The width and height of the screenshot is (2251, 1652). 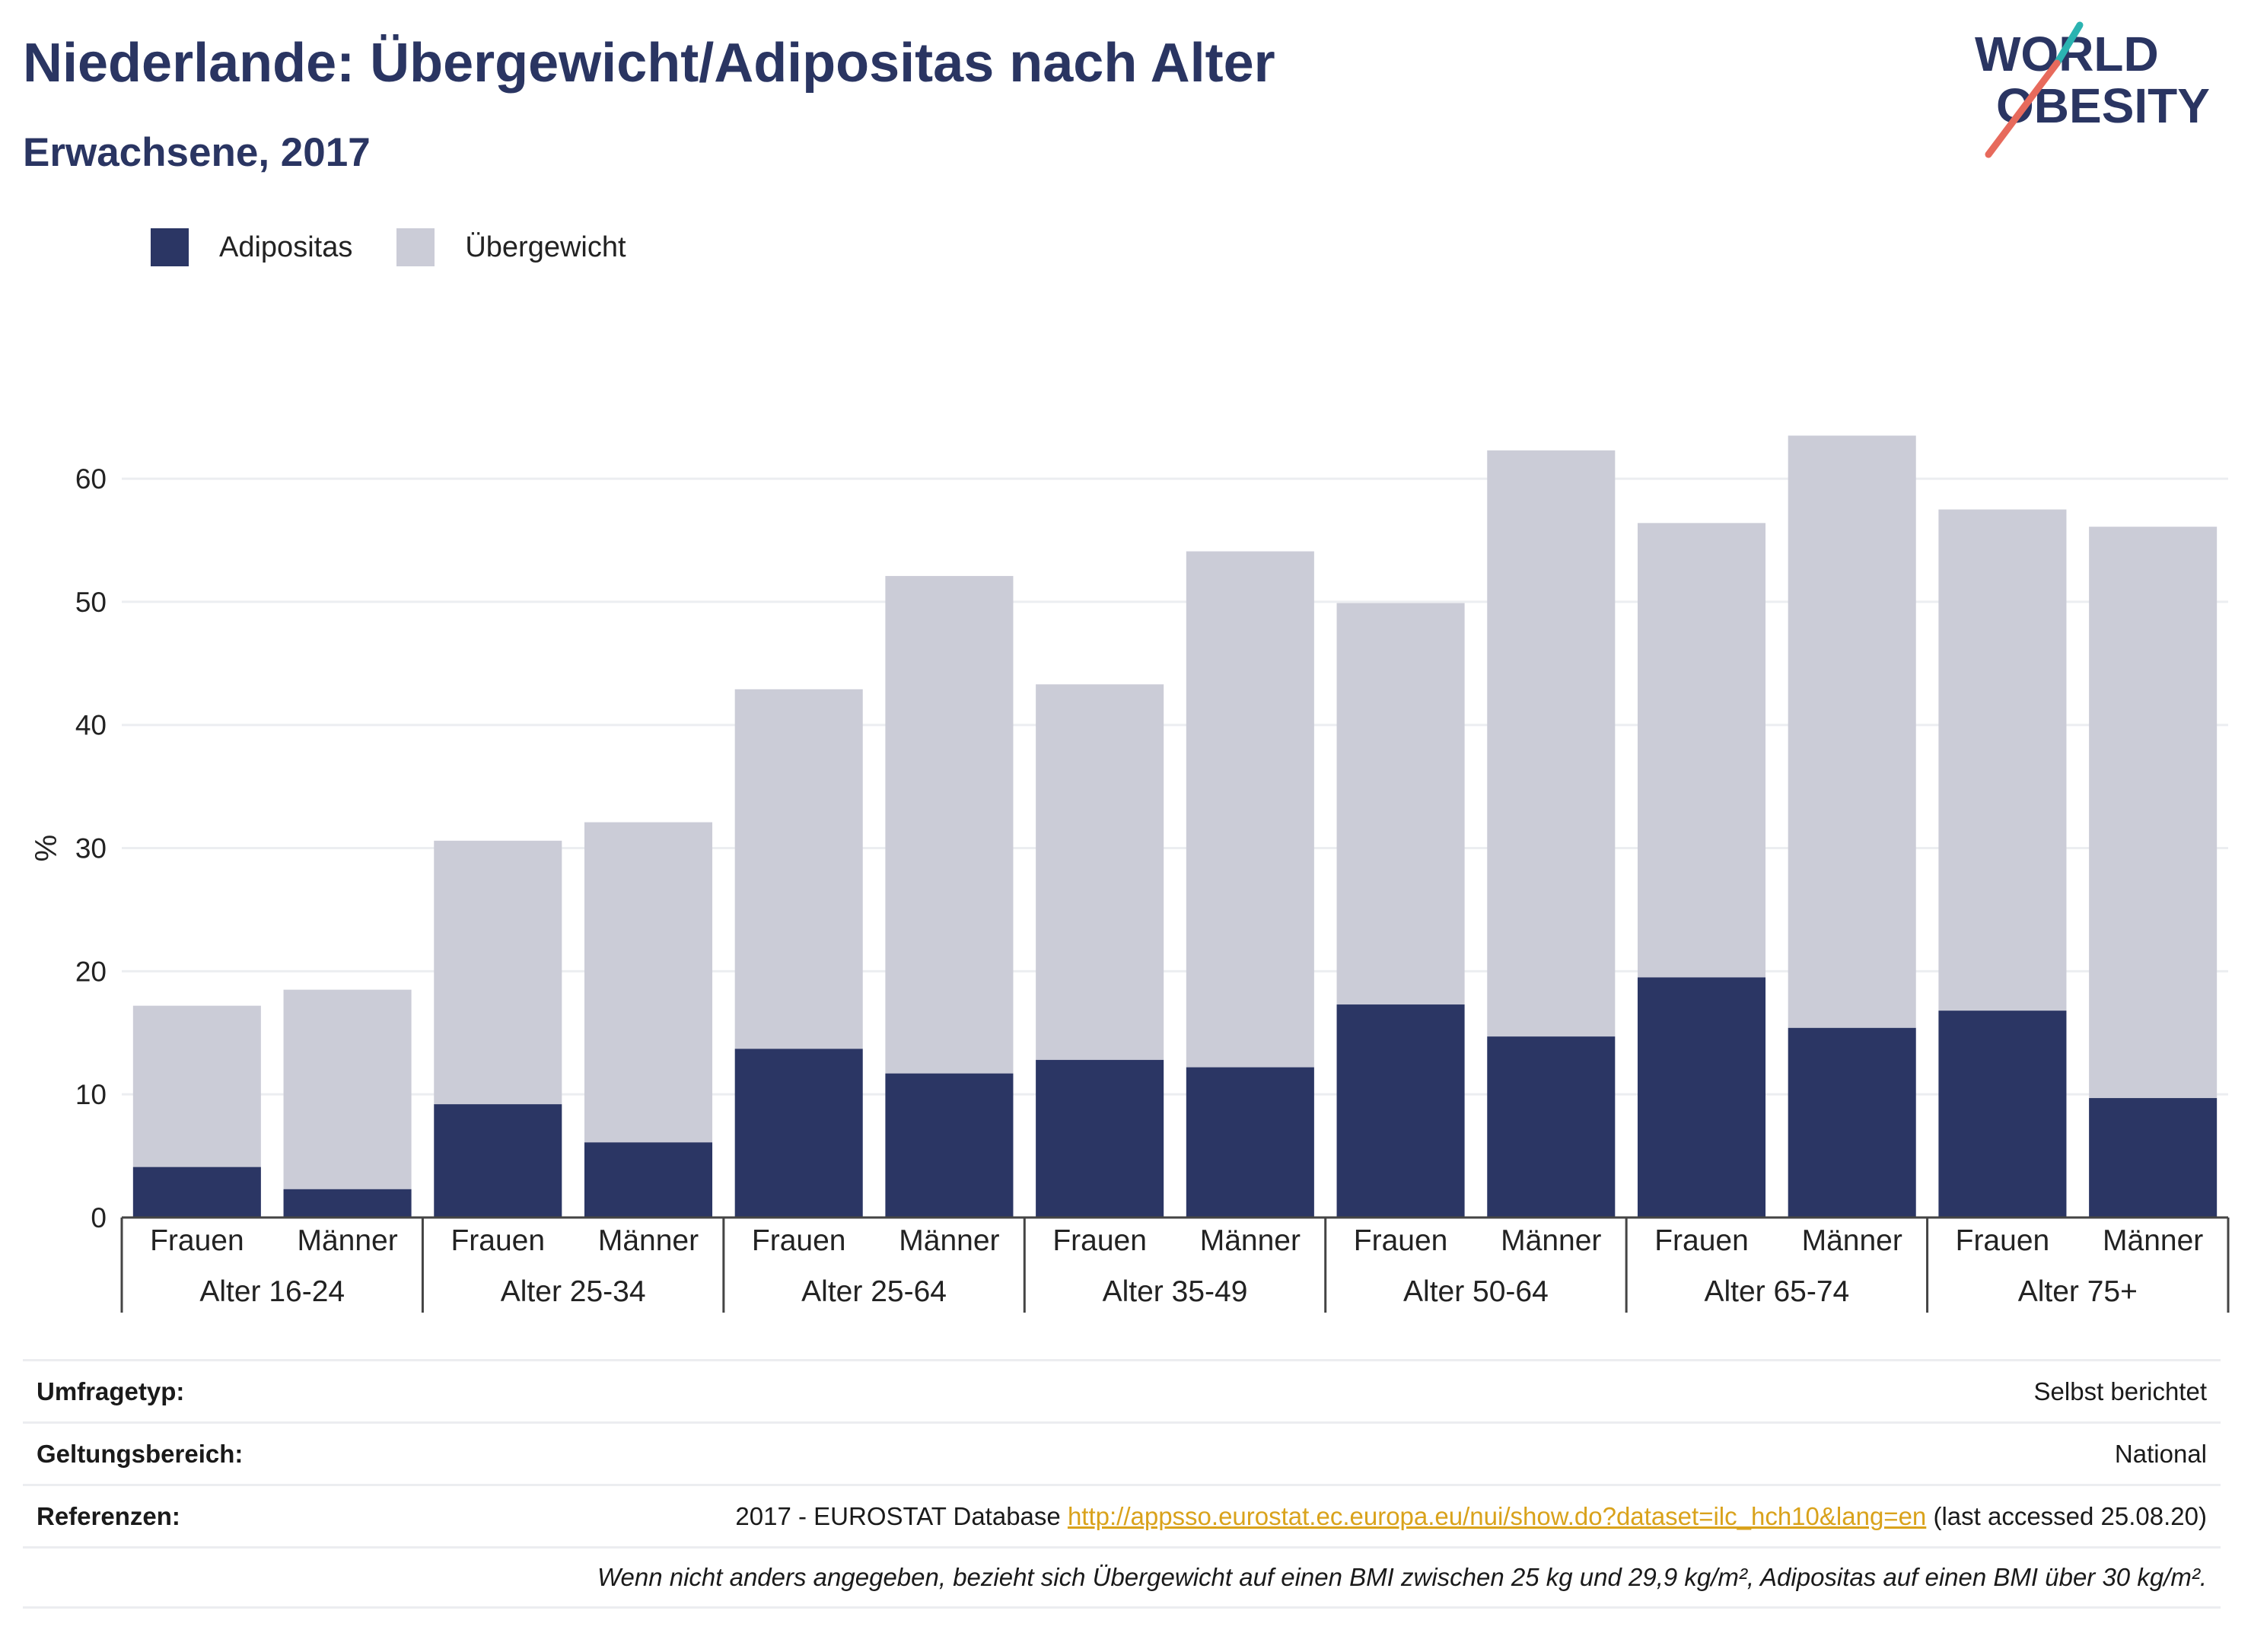 I want to click on legend-swatch-adipositas, so click(x=170, y=247).